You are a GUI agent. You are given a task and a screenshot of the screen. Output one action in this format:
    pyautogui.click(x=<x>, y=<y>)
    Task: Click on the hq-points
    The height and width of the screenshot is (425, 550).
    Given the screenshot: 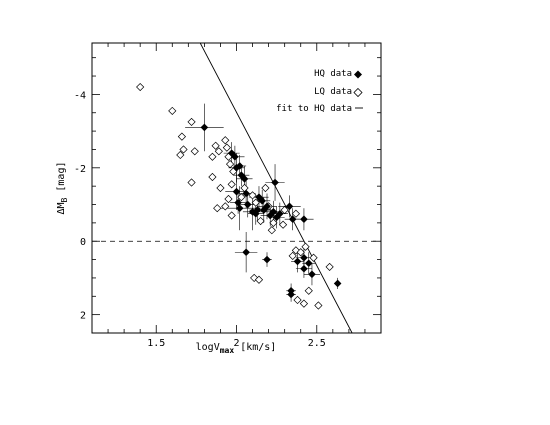 What is the action you would take?
    pyautogui.click(x=271, y=211)
    